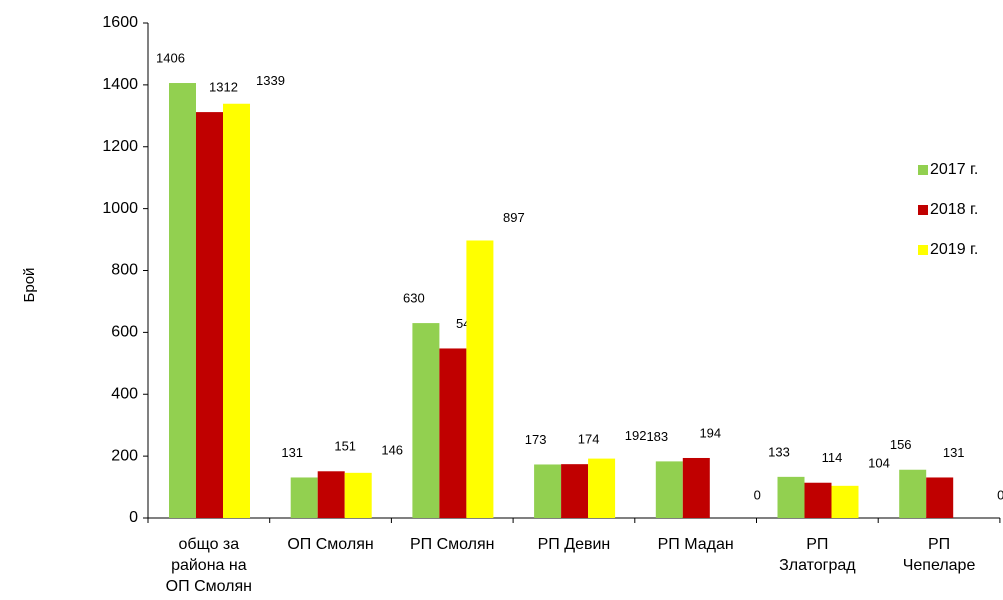  What do you see at coordinates (536, 439) in the screenshot?
I see `data-label: 173` at bounding box center [536, 439].